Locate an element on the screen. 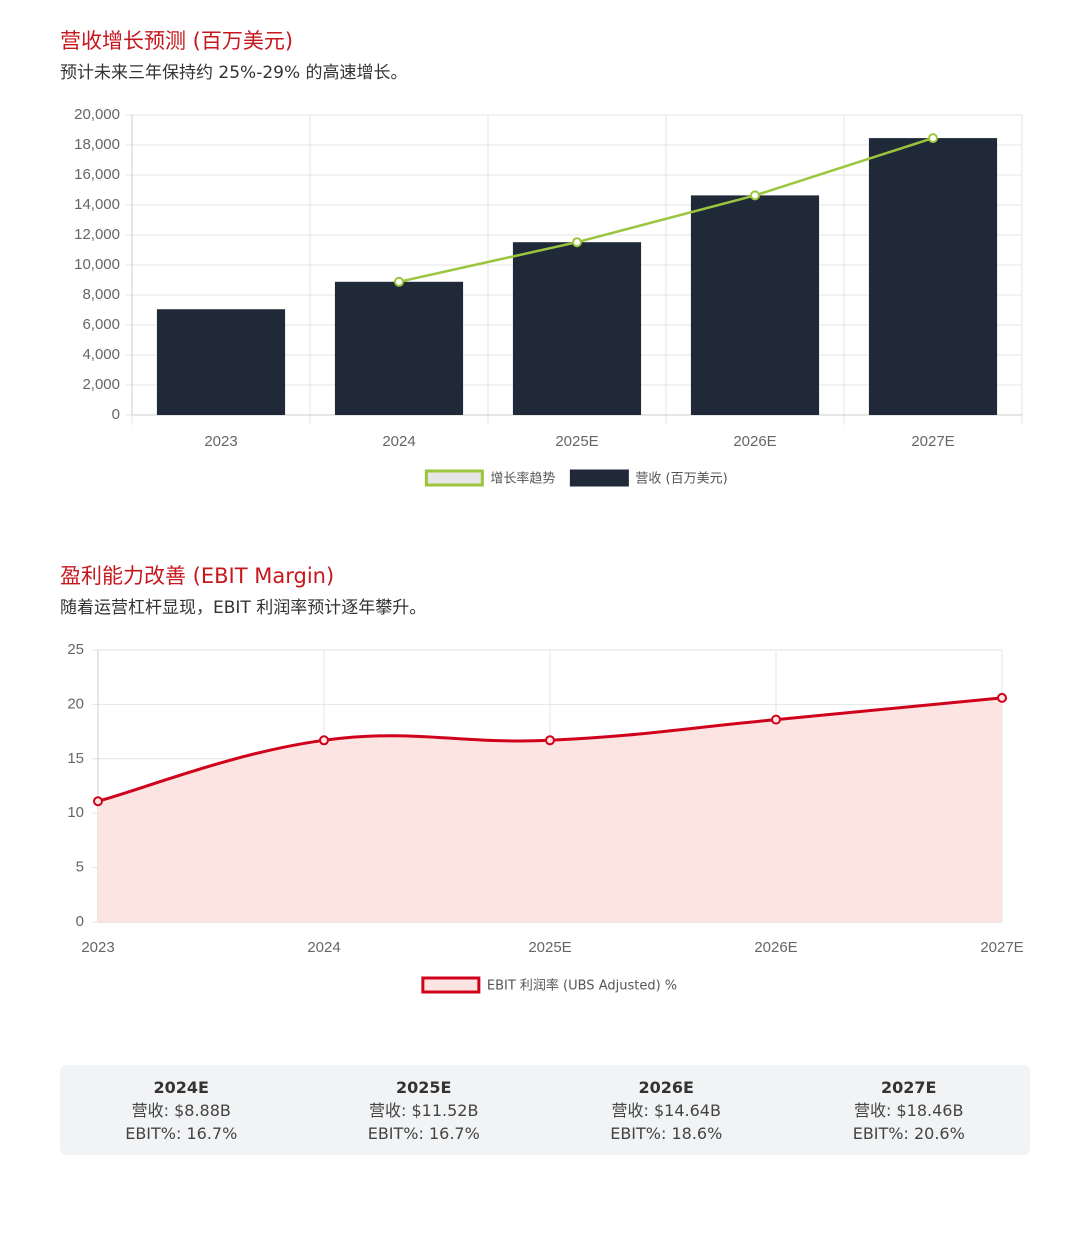 The image size is (1080, 1239). y-tick-label: 8,000 is located at coordinates (101, 294).